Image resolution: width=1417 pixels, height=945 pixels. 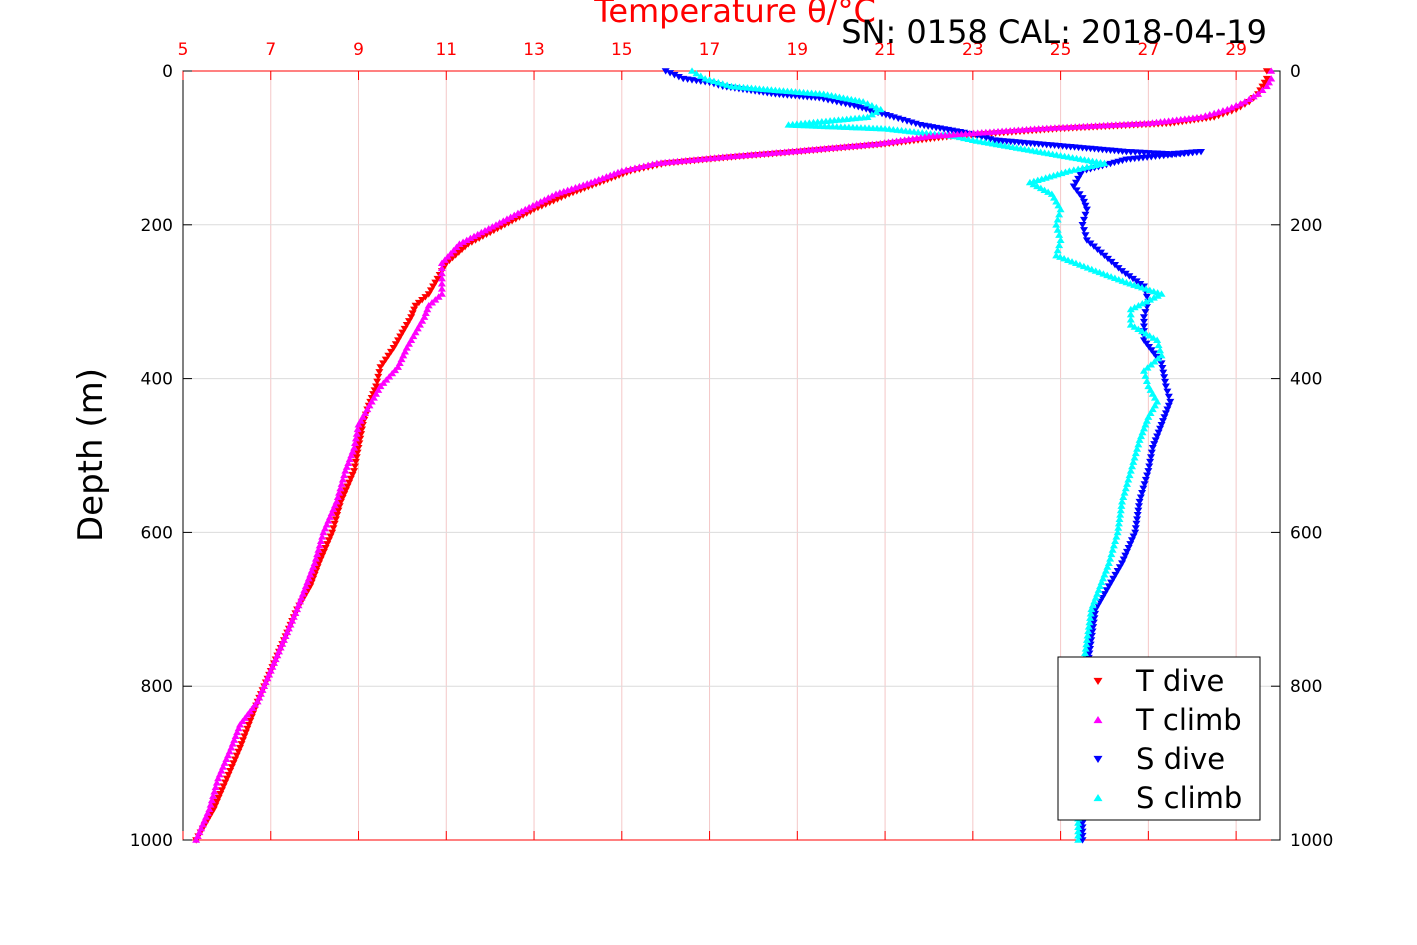 I want to click on y-tick-label-right: 0, so click(x=1295, y=72).